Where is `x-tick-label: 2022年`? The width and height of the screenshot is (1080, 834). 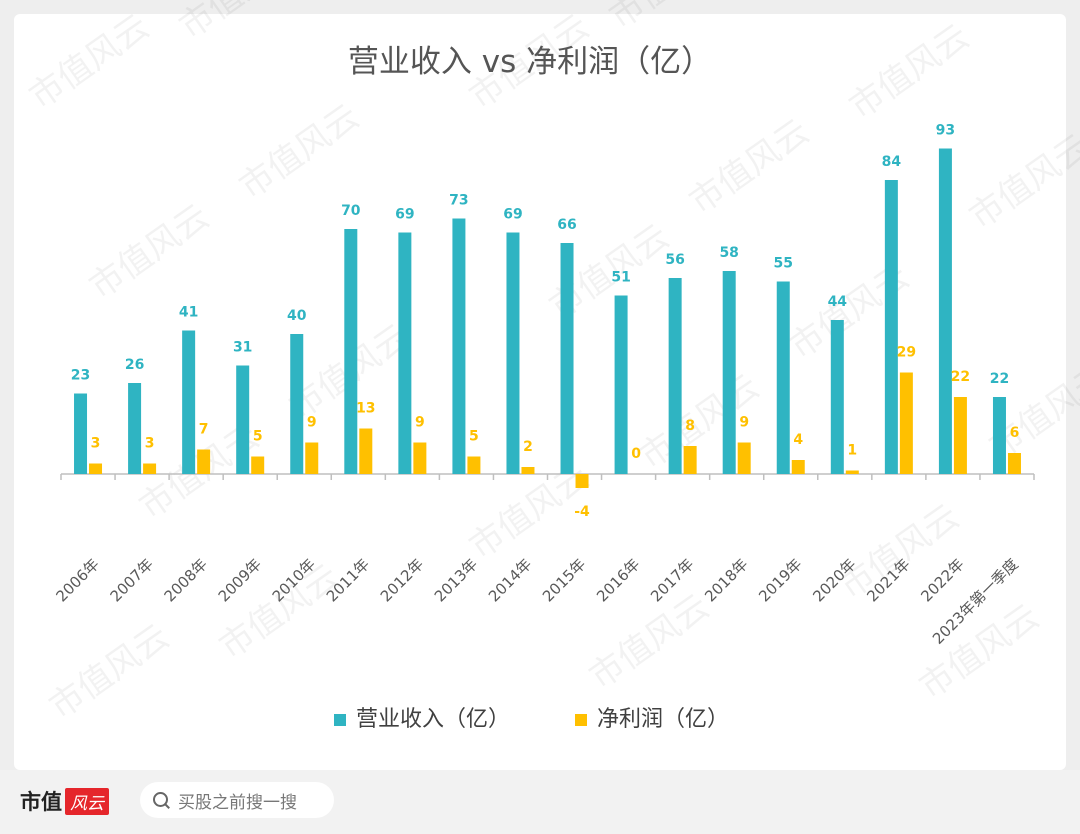
x-tick-label: 2022年 is located at coordinates (942, 580).